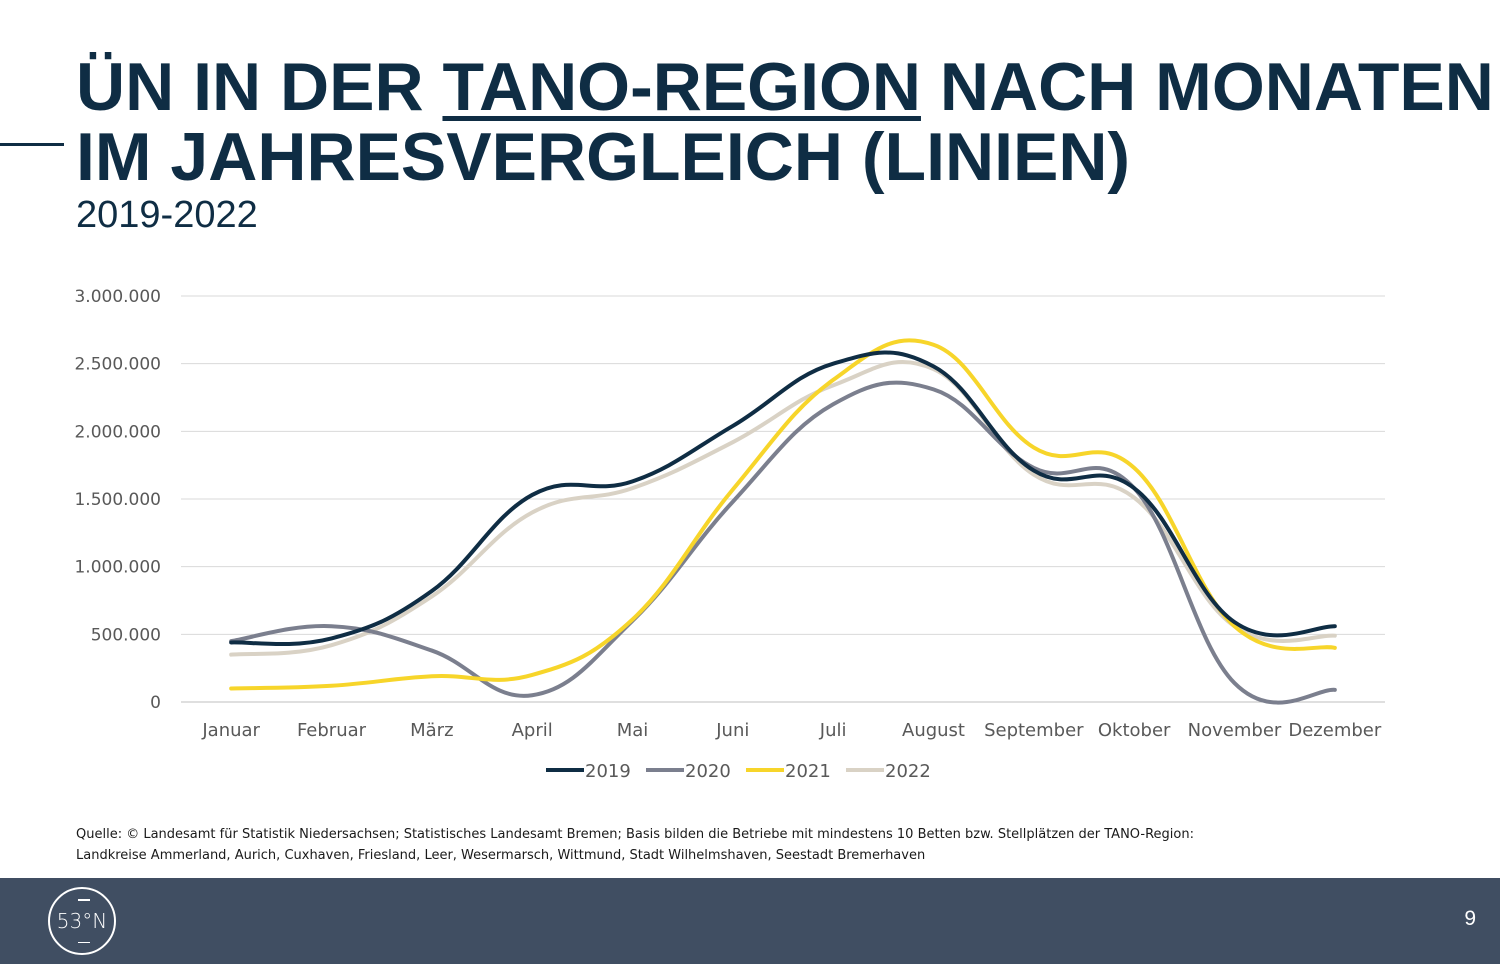 This screenshot has height=964, width=1500. Describe the element at coordinates (117, 365) in the screenshot. I see `y-tick-label: 2.500.000` at that location.